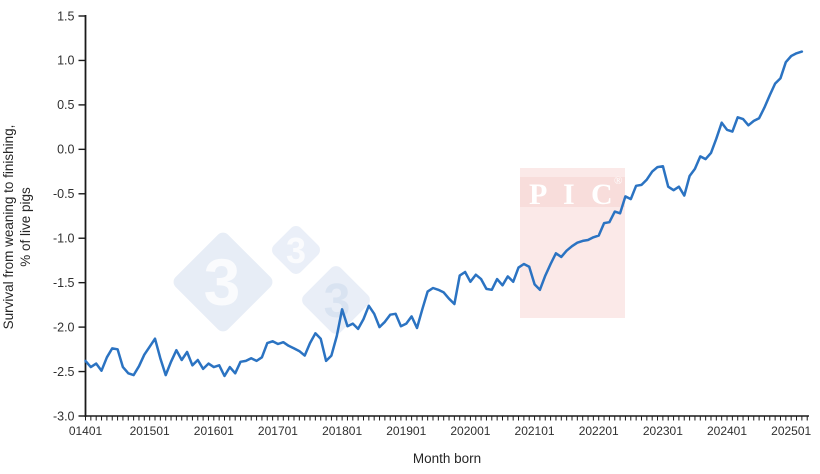 This screenshot has height=474, width=820. I want to click on y-axis-title-line1: Survival from weaning to finishing,, so click(8, 227).